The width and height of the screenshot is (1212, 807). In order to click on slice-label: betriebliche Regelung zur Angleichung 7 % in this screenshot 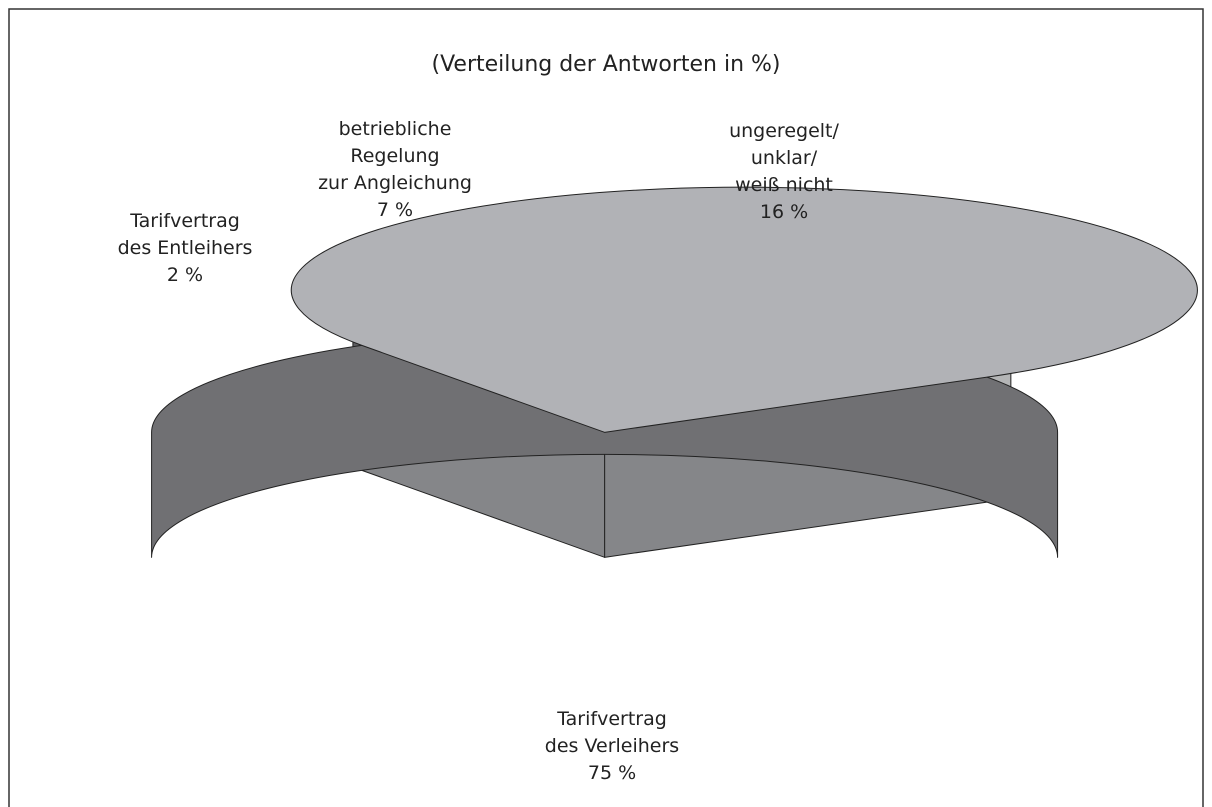, I will do `click(395, 170)`.